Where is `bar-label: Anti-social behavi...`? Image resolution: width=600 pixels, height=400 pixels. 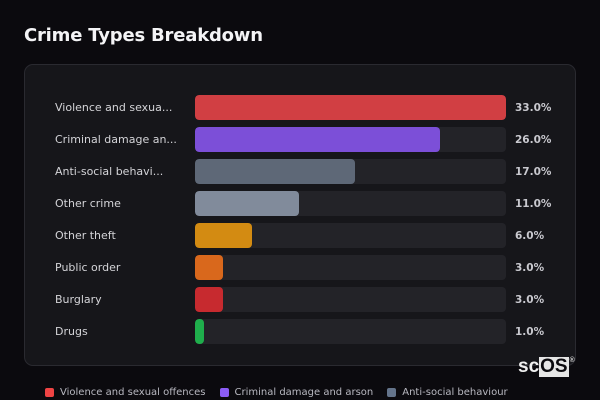 bar-label: Anti-social behavi... is located at coordinates (109, 171).